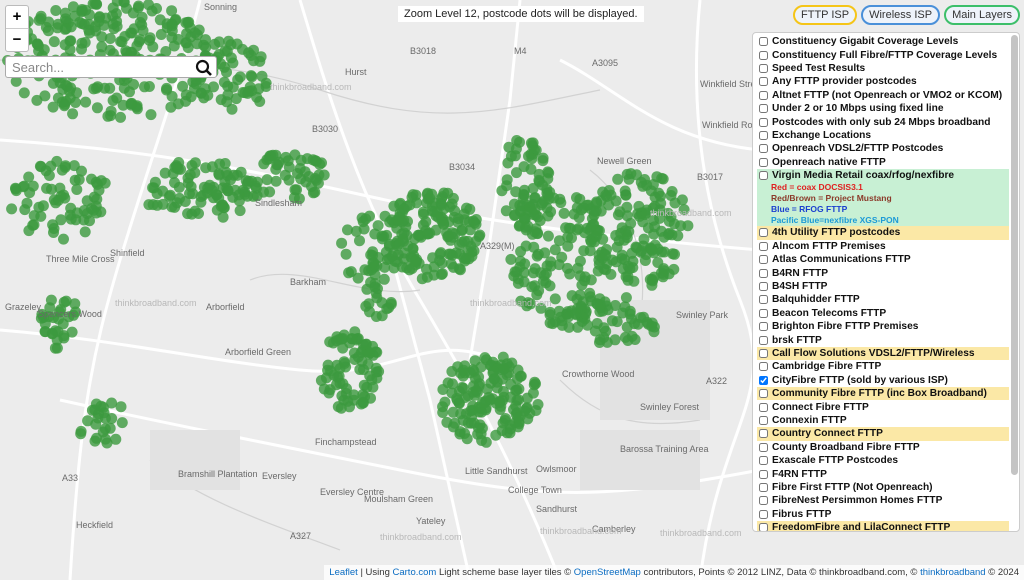 This screenshot has height=580, width=1024. Describe the element at coordinates (204, 68) in the screenshot. I see `search-icon` at that location.